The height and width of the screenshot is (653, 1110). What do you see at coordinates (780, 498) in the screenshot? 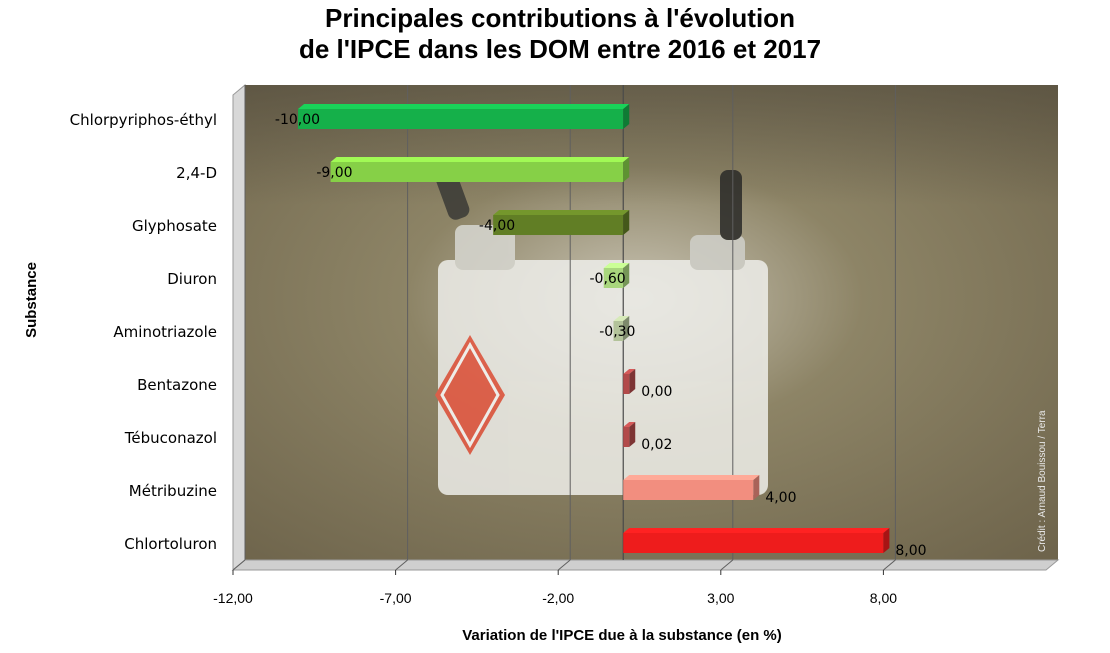
I see `data-label-metribuzine: 4,00` at bounding box center [780, 498].